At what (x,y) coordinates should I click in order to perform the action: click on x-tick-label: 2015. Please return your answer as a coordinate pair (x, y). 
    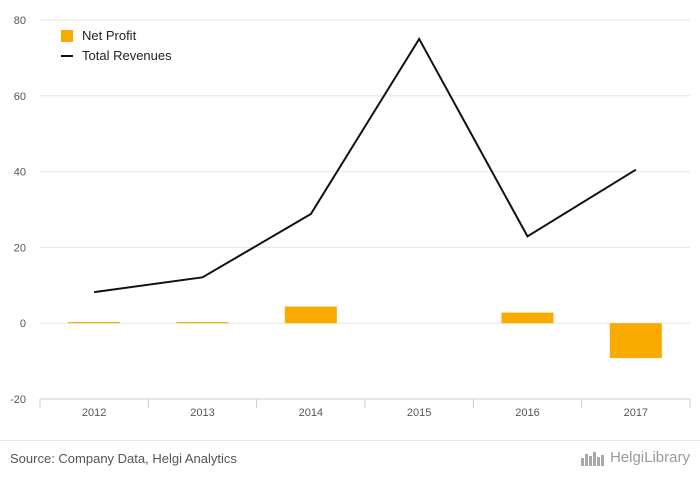
    Looking at the image, I should click on (419, 413).